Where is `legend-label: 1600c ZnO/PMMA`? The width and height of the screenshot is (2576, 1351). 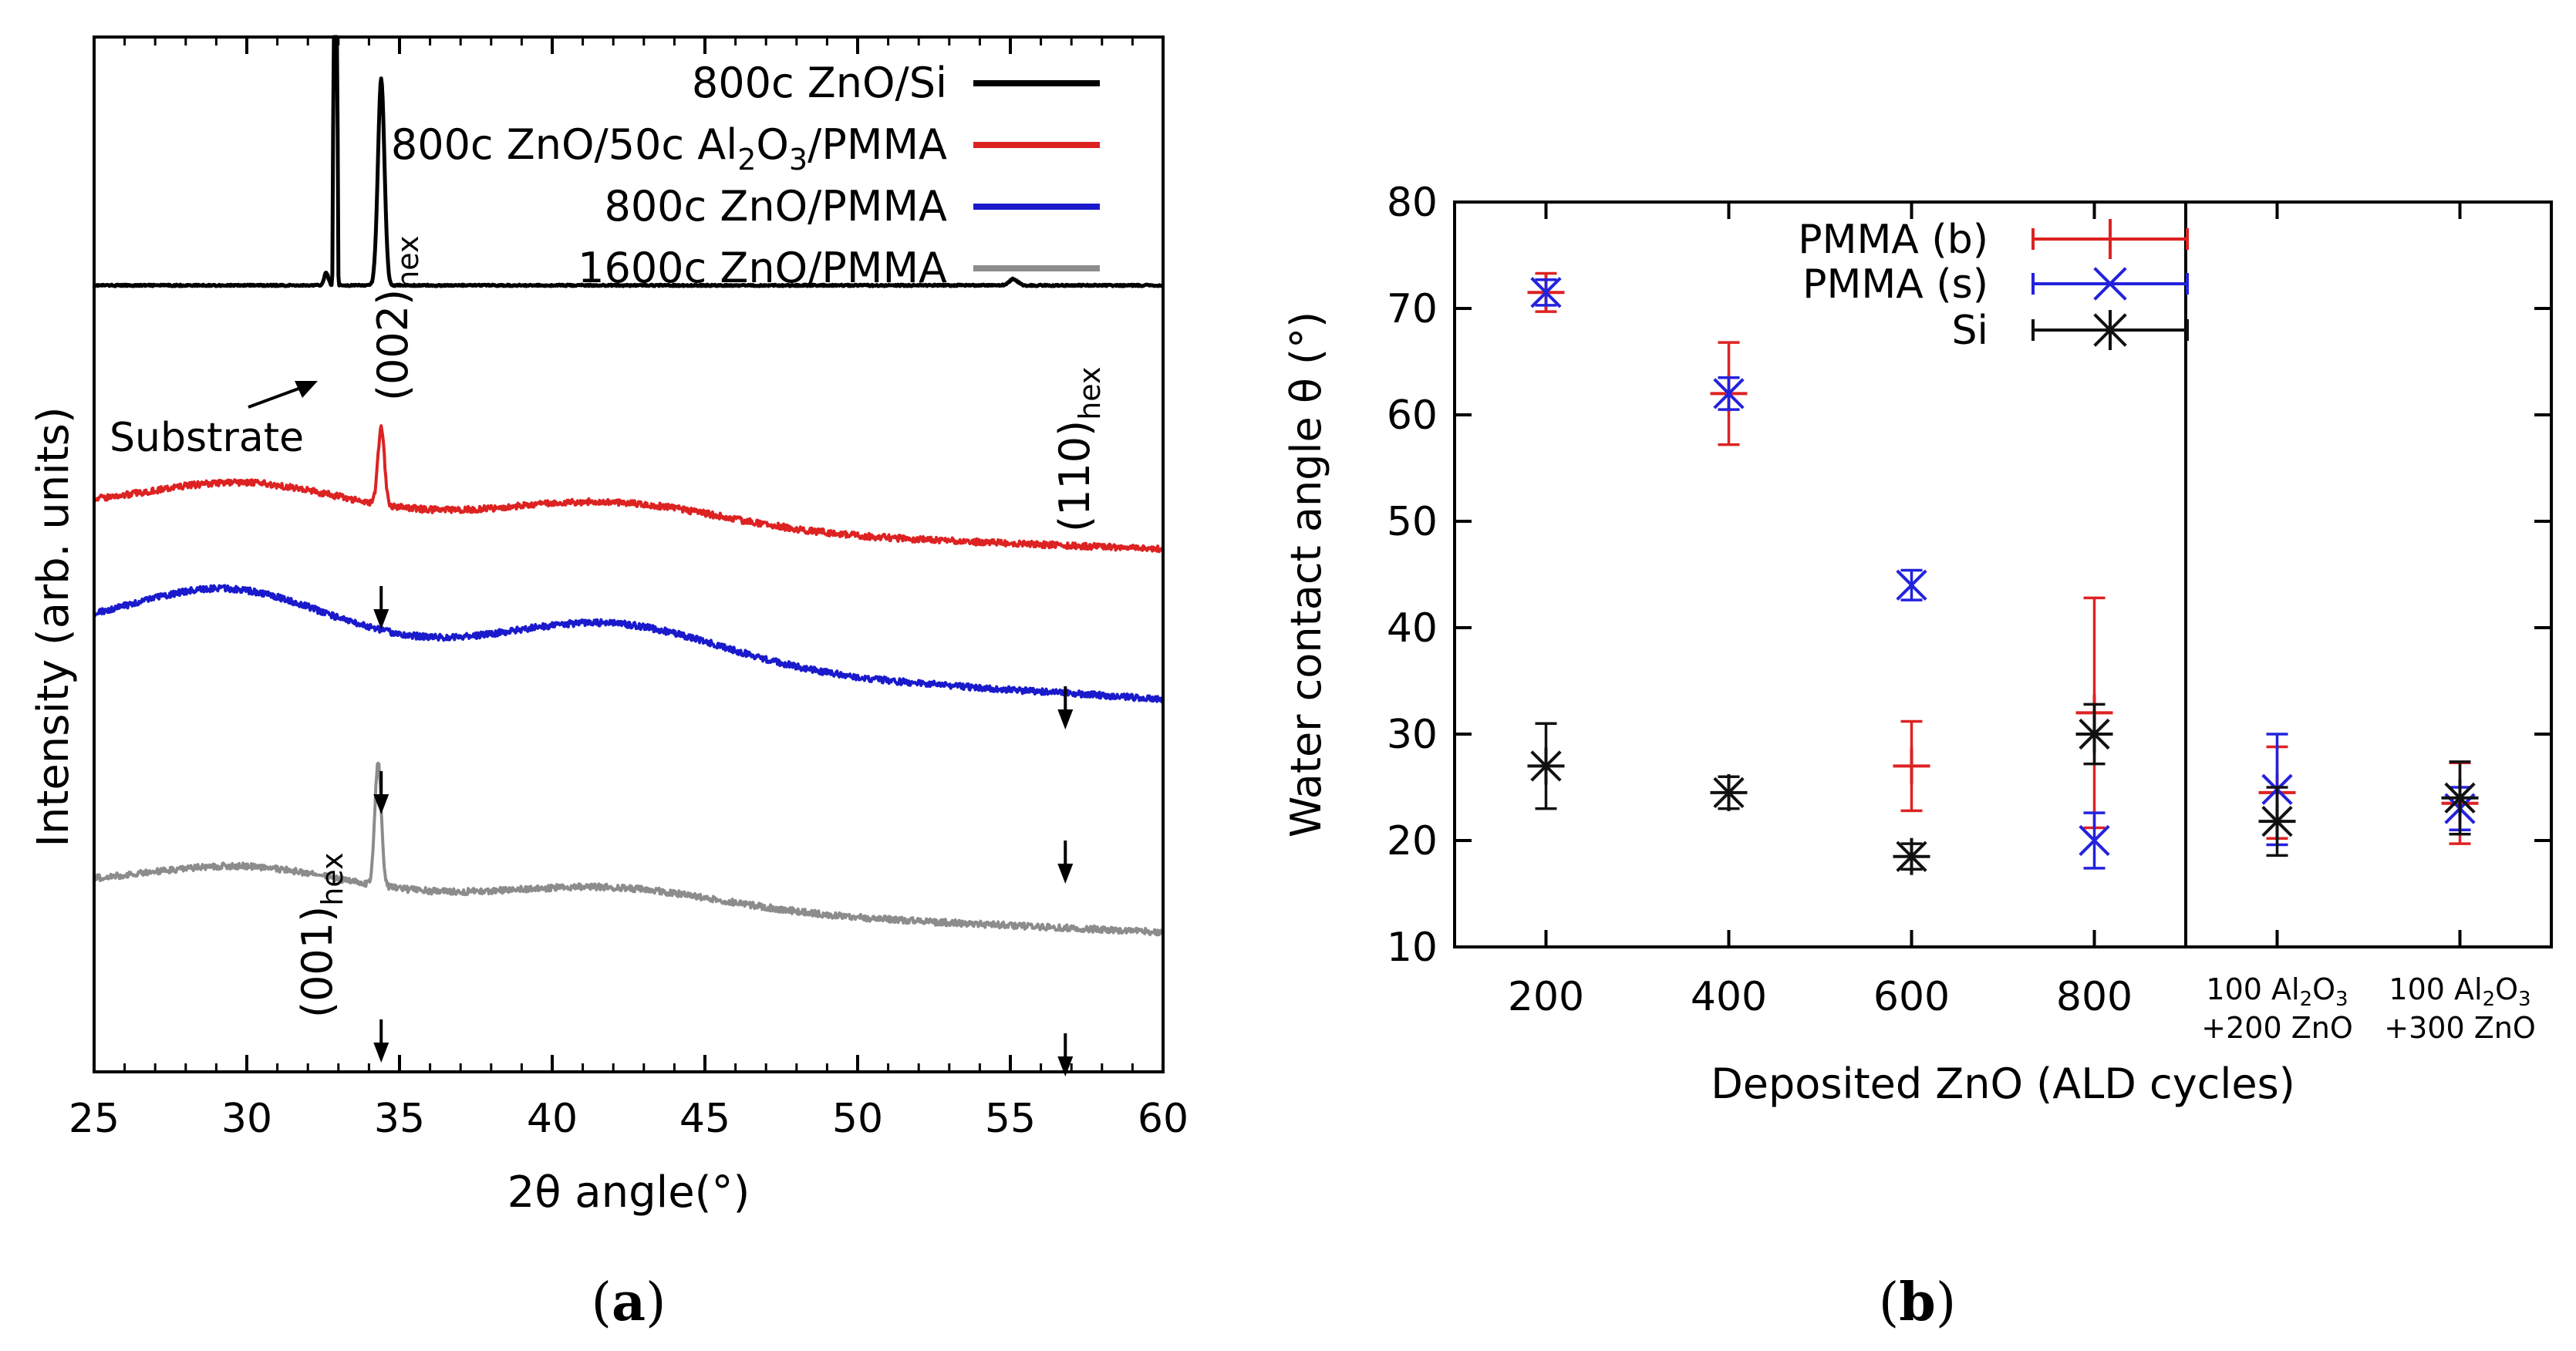
legend-label: 1600c ZnO/PMMA is located at coordinates (762, 268).